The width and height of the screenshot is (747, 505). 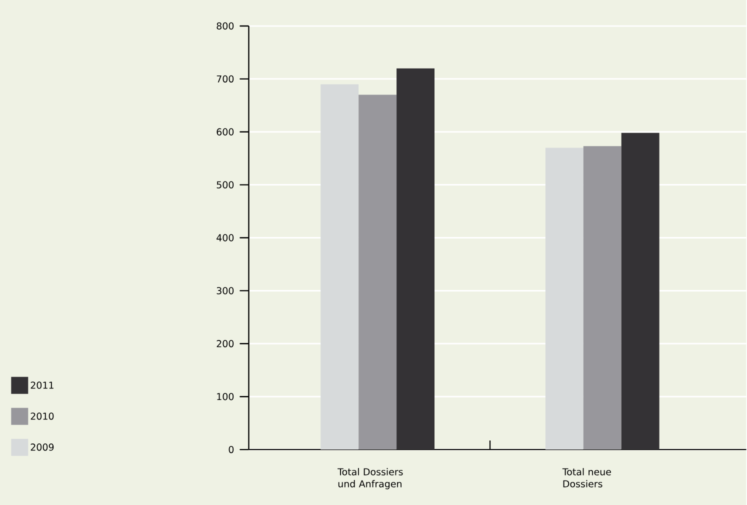 I want to click on y-tick-label: 500, so click(x=225, y=184).